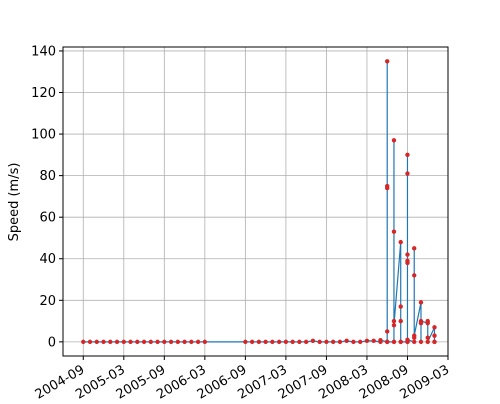 Image resolution: width=500 pixels, height=404 pixels. Describe the element at coordinates (47, 218) in the screenshot. I see `y-tick-label: 60` at that location.